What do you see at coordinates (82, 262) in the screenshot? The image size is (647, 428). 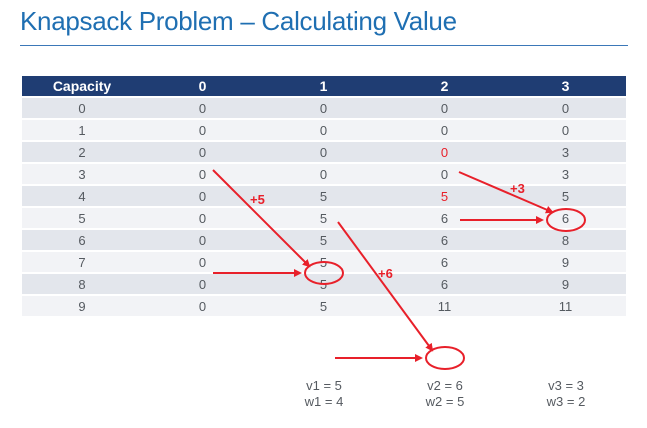 I see `table-cell: 7` at bounding box center [82, 262].